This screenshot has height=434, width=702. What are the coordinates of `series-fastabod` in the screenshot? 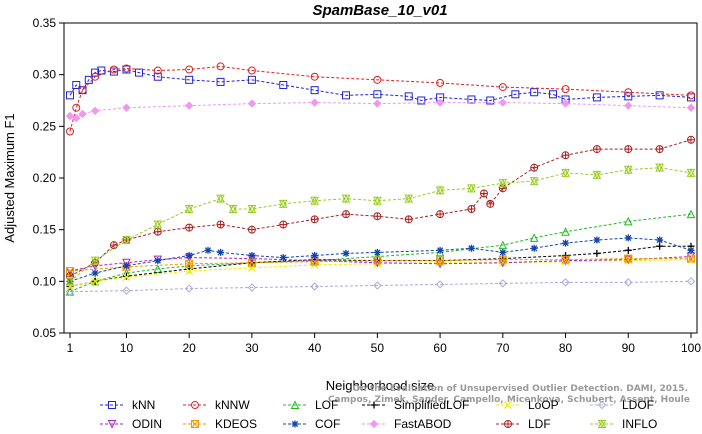 It's located at (380, 110).